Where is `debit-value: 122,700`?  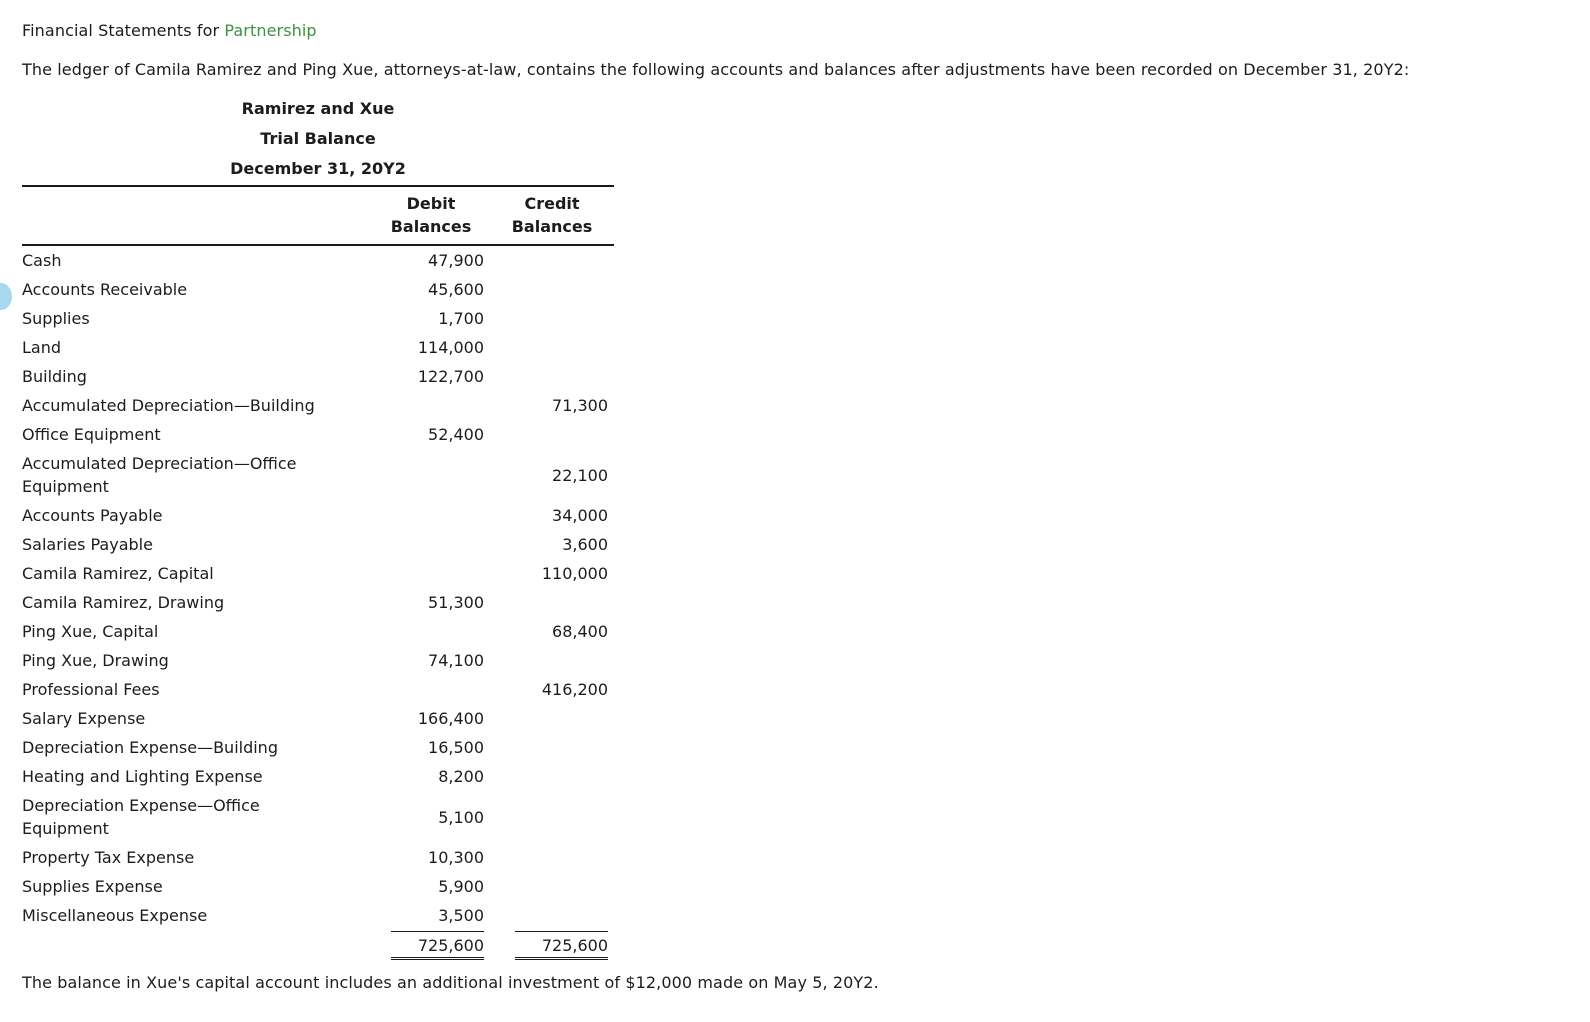 debit-value: 122,700 is located at coordinates (450, 376).